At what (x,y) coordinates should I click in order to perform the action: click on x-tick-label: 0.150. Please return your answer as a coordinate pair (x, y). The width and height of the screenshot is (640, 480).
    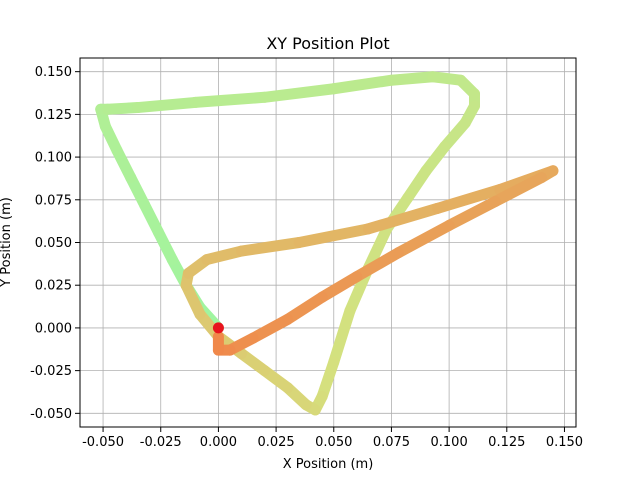
    Looking at the image, I should click on (564, 442).